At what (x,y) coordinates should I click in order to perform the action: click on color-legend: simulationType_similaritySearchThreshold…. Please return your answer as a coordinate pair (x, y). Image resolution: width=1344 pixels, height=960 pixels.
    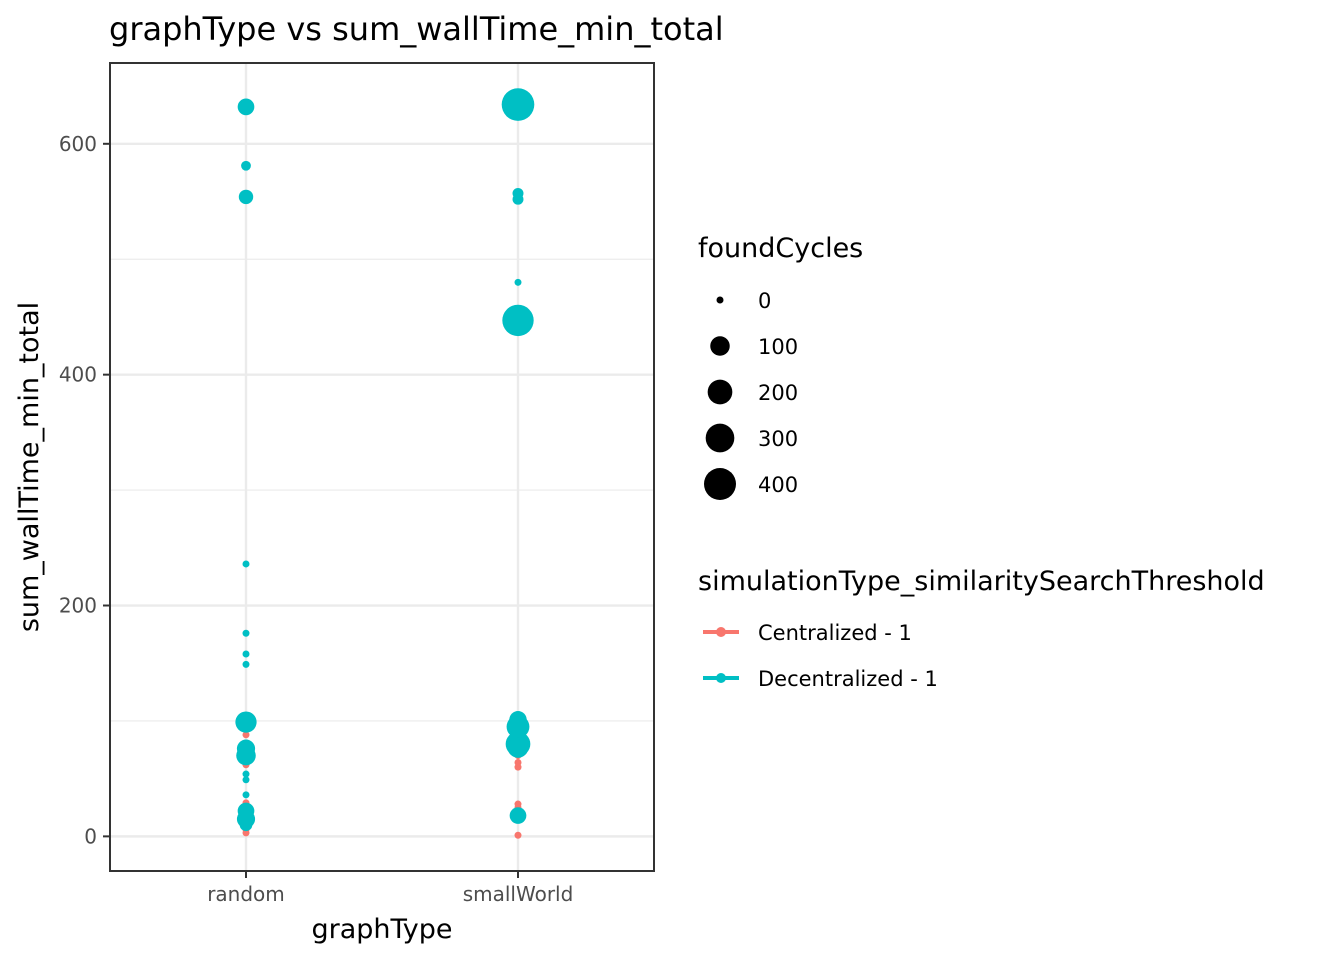
    Looking at the image, I should click on (981, 628).